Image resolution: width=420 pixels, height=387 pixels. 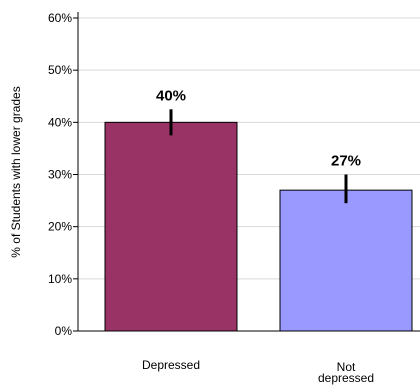 What do you see at coordinates (258, 371) in the screenshot?
I see `x-category-labels: Depressed Not depressed` at bounding box center [258, 371].